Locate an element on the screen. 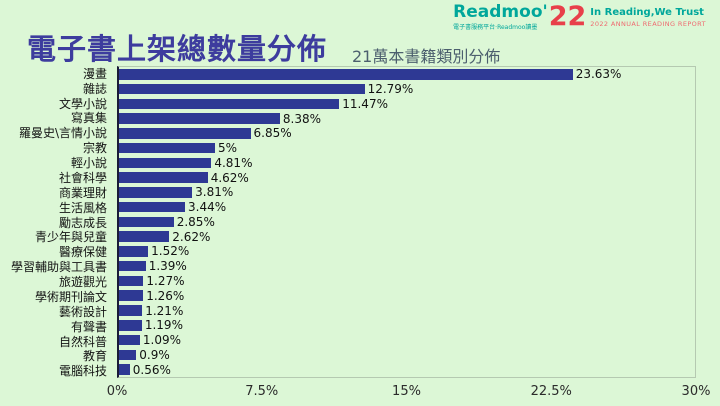 This screenshot has height=406, width=720. bar-row: 1.26% is located at coordinates (407, 295).